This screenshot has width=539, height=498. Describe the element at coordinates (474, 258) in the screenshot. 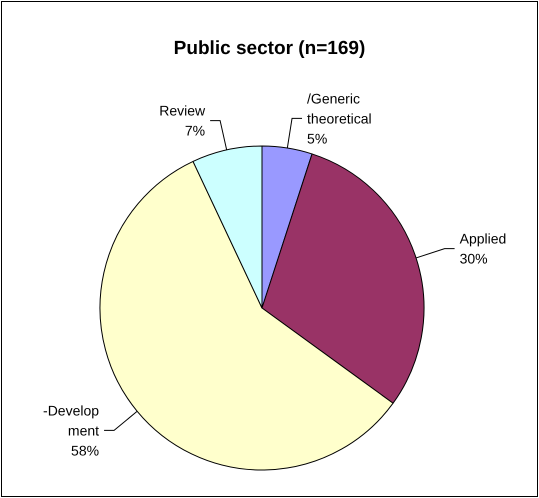

I see `data-label: 30%` at that location.